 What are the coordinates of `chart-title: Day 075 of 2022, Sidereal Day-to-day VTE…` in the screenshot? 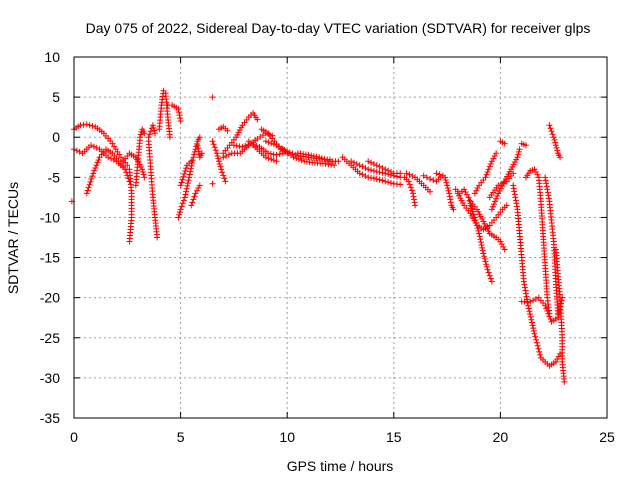 It's located at (338, 28).